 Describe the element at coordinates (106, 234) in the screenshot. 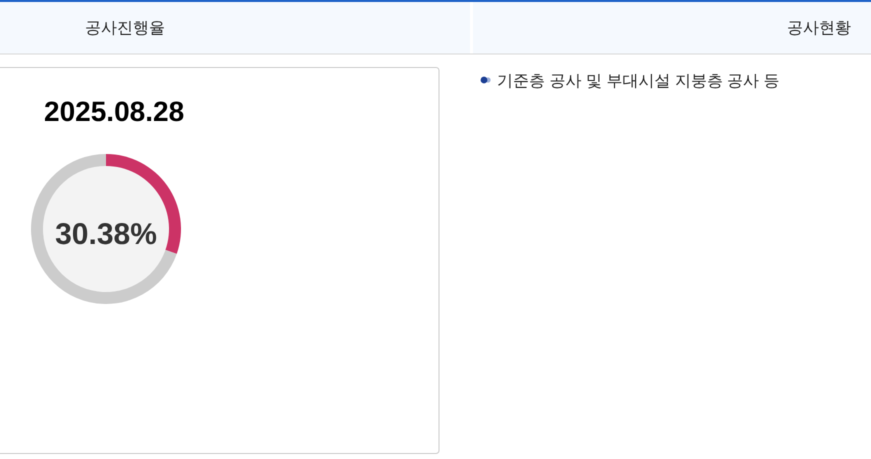

I see `text: 30.38%` at that location.